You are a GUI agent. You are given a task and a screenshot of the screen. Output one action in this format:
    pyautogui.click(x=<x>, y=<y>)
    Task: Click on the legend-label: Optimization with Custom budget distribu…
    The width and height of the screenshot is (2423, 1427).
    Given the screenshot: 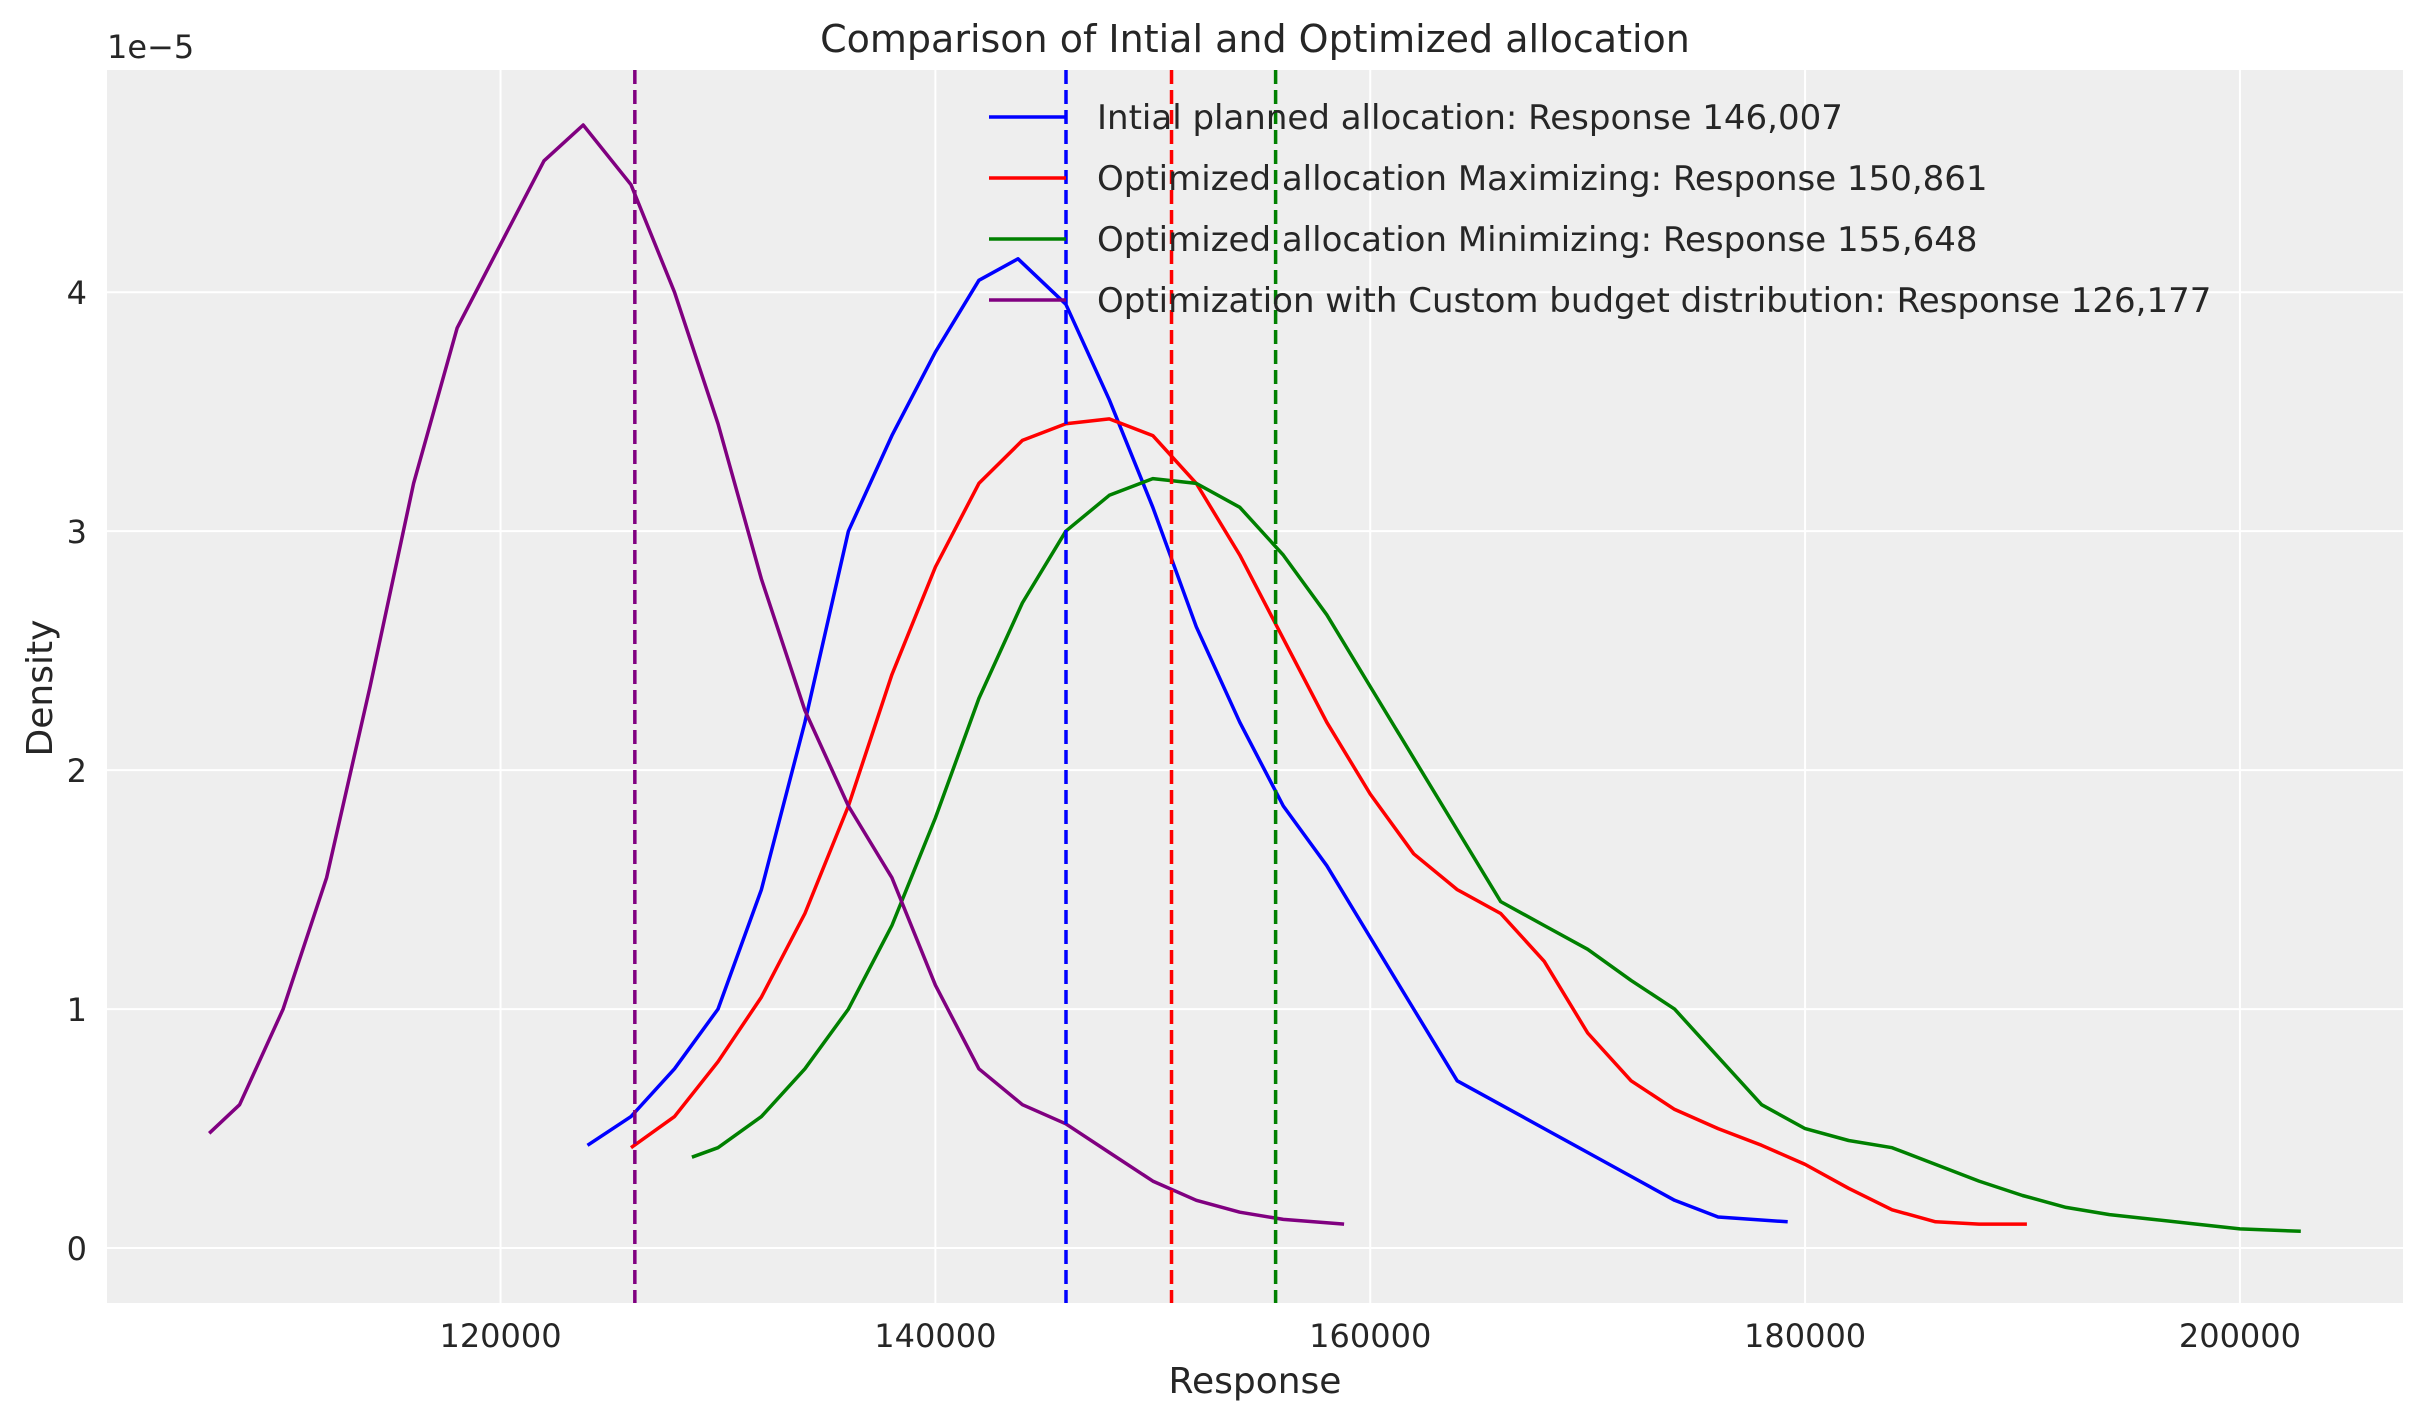 What is the action you would take?
    pyautogui.click(x=1654, y=301)
    